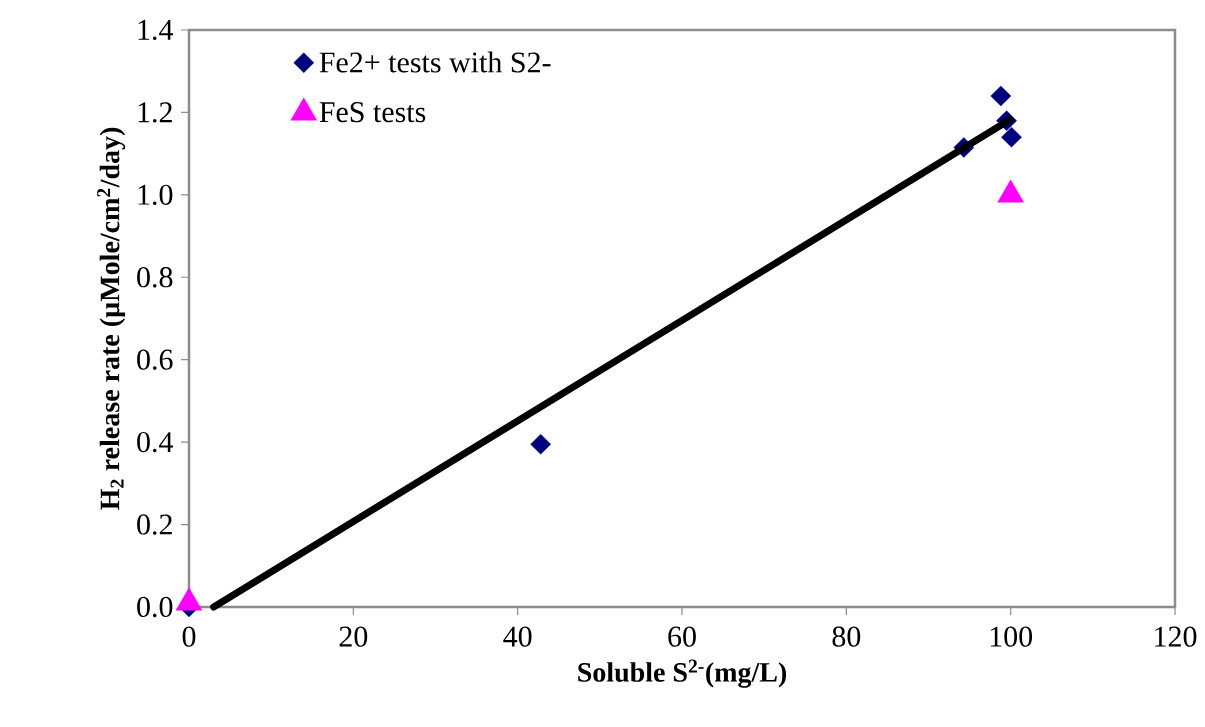  Describe the element at coordinates (682, 673) in the screenshot. I see `x-axis-title: Soluble S$^{2-}$(mg/L)` at that location.